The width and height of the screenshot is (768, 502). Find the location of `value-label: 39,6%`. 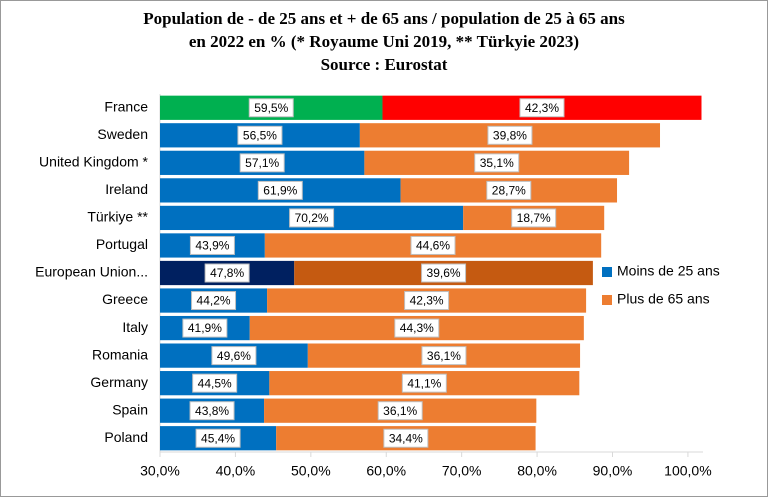

value-label: 39,6% is located at coordinates (444, 273).